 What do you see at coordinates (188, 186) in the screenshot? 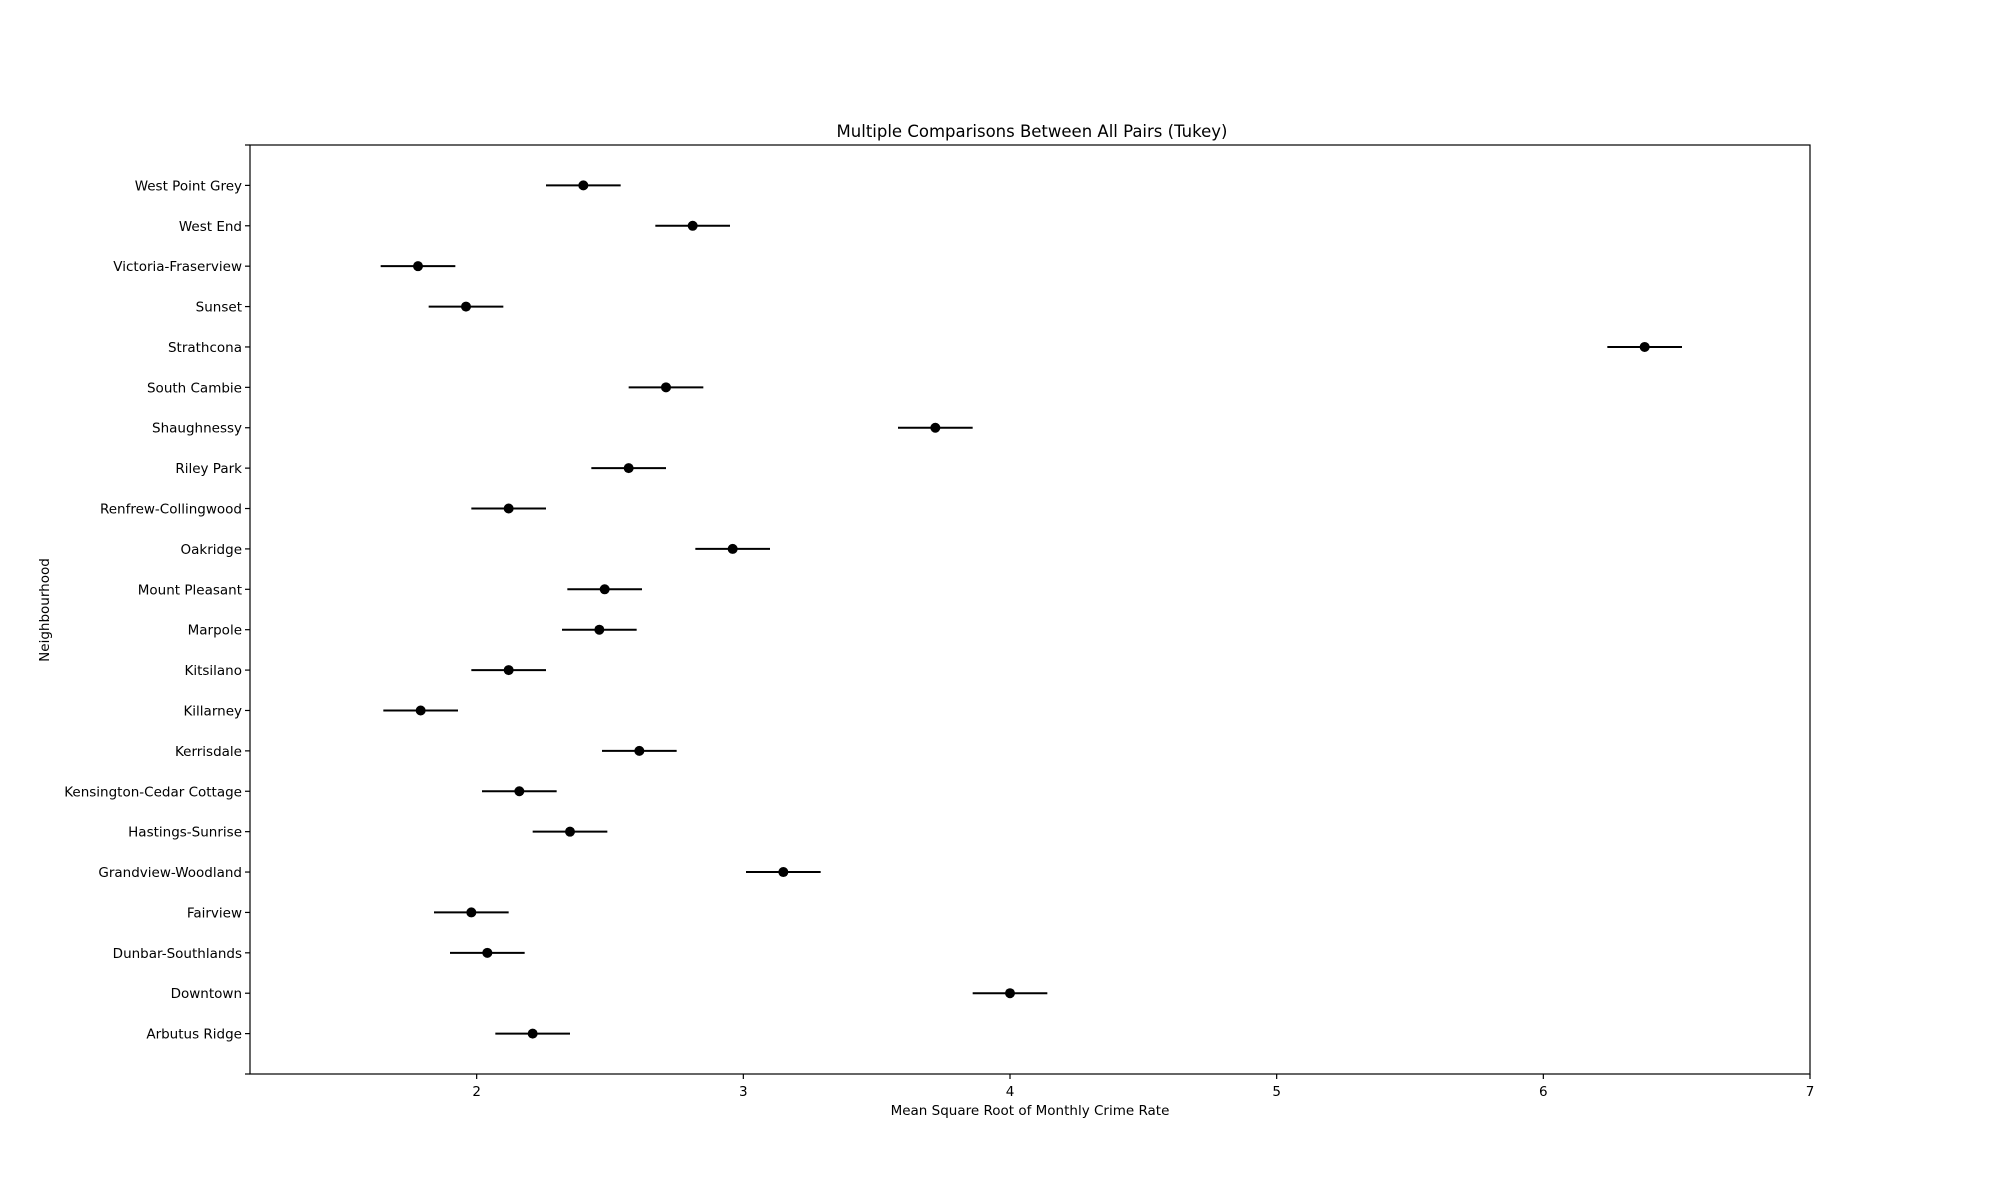
I see `y-tick-label: West Point Grey` at bounding box center [188, 186].